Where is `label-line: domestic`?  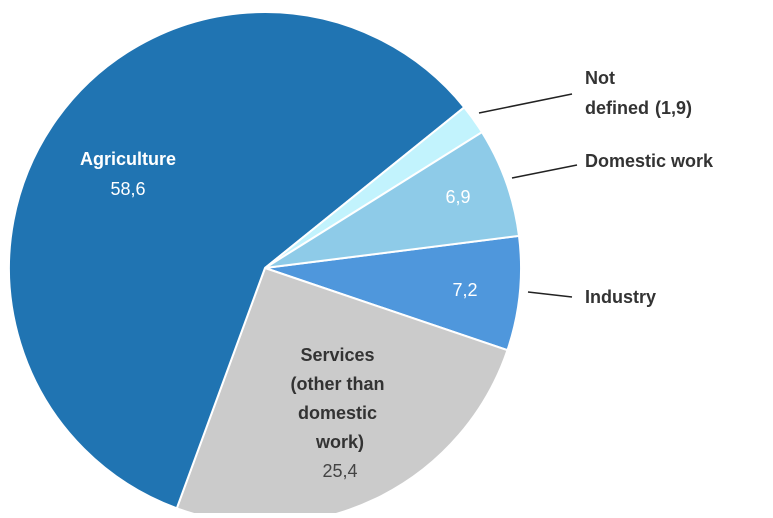
label-line: domestic is located at coordinates (340, 413).